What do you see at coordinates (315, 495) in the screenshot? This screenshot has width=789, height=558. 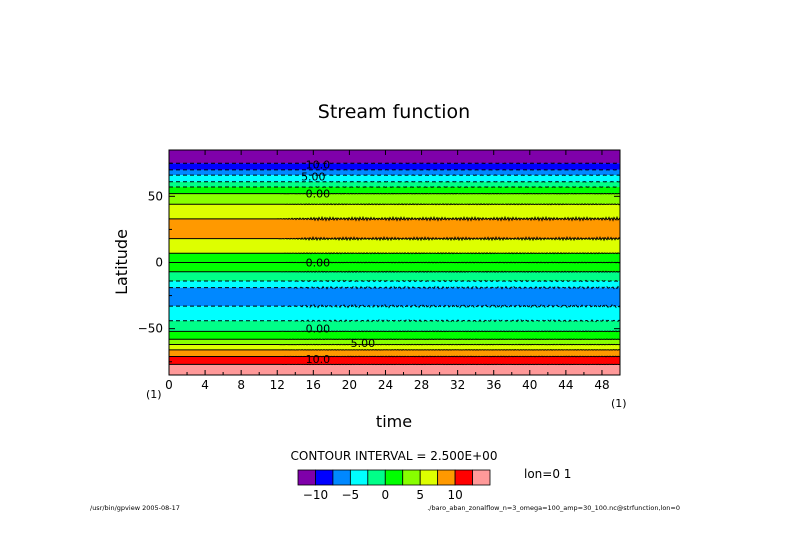 I see `colorbar-tick-label-0: −10` at bounding box center [315, 495].